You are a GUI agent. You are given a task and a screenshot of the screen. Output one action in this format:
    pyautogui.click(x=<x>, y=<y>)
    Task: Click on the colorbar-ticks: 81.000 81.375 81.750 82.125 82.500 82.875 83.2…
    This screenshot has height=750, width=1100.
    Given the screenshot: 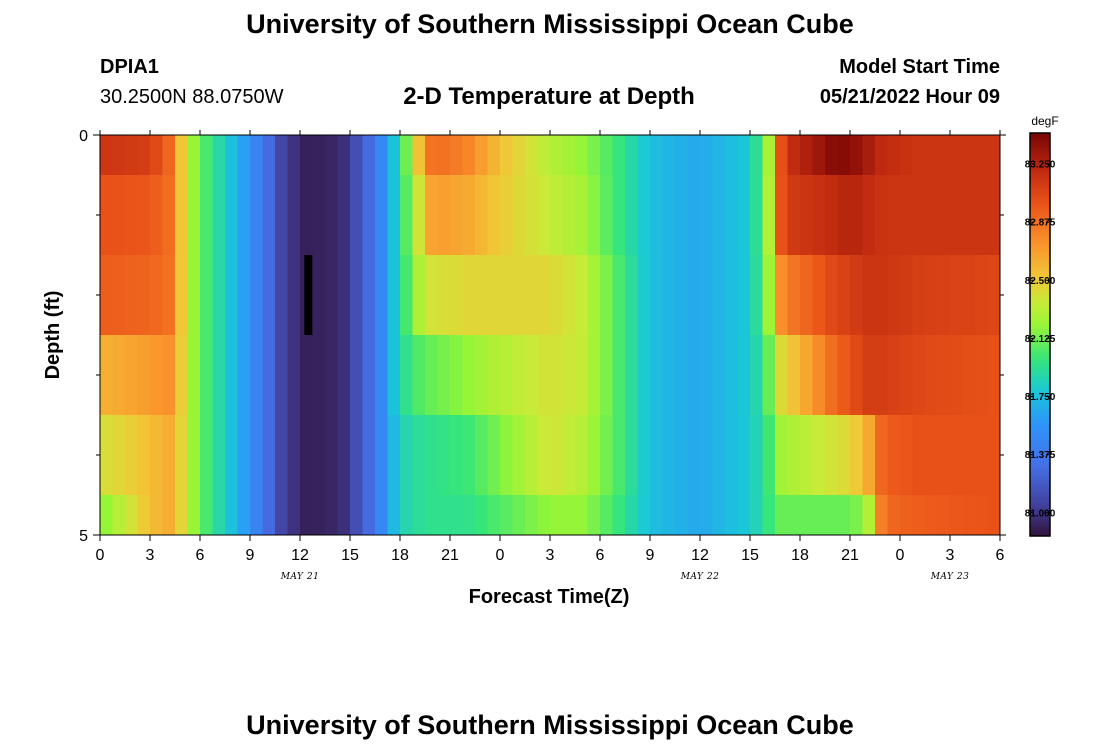 What is the action you would take?
    pyautogui.click(x=1040, y=340)
    